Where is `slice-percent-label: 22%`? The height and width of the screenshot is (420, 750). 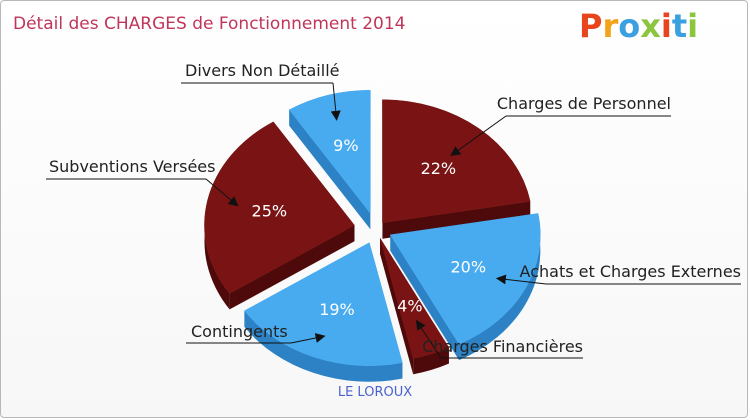
slice-percent-label: 22% is located at coordinates (439, 168).